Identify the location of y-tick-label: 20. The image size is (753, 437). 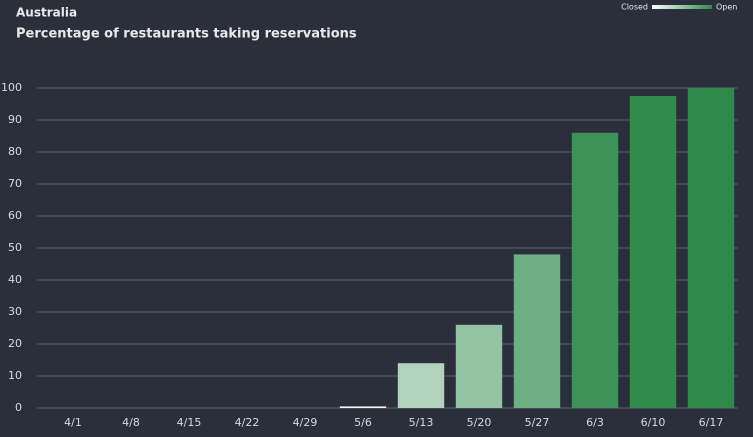
(15, 343).